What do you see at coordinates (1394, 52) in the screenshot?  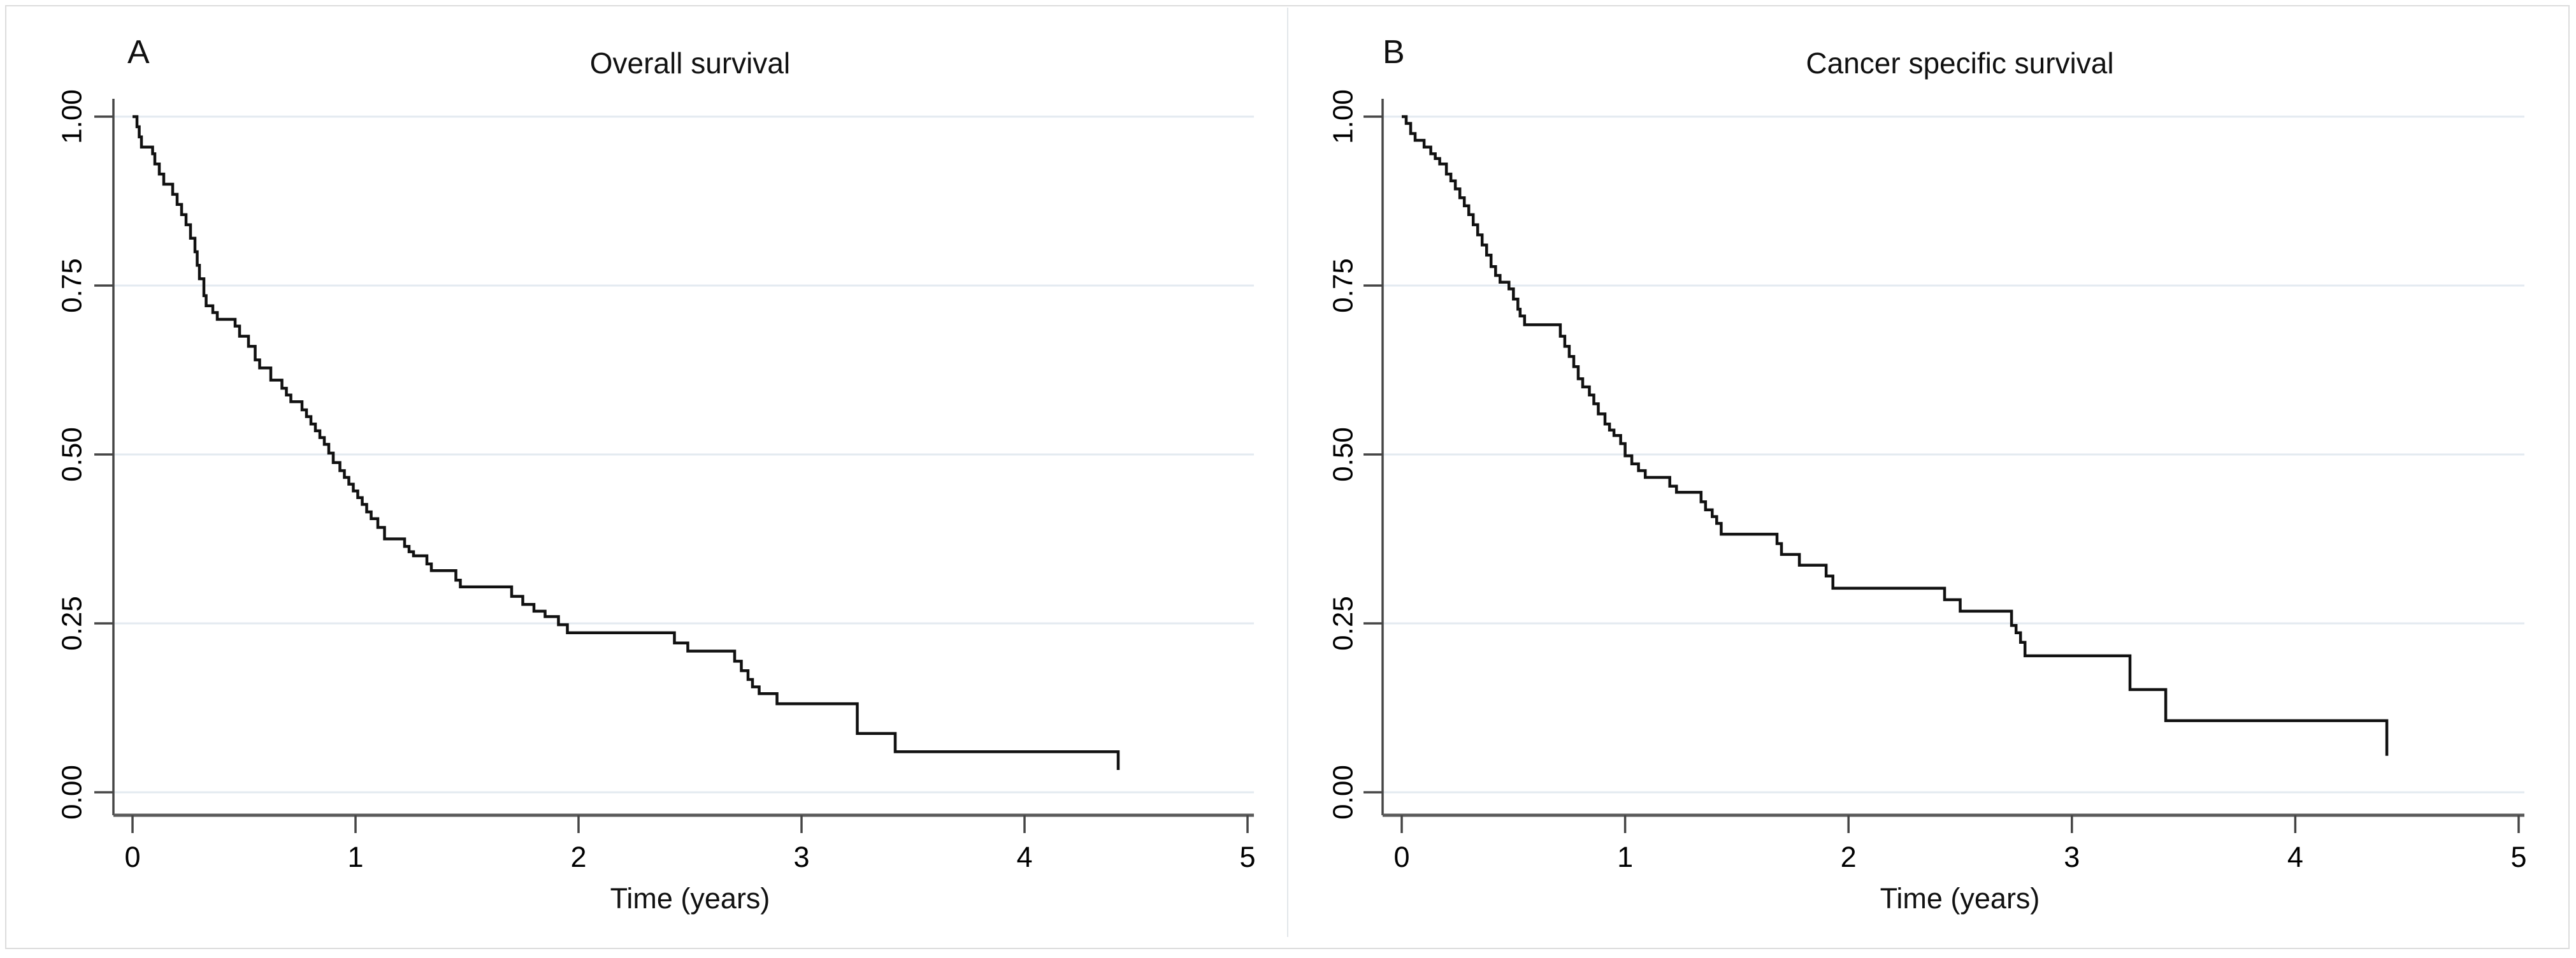 I see `panel-b-letter: B` at bounding box center [1394, 52].